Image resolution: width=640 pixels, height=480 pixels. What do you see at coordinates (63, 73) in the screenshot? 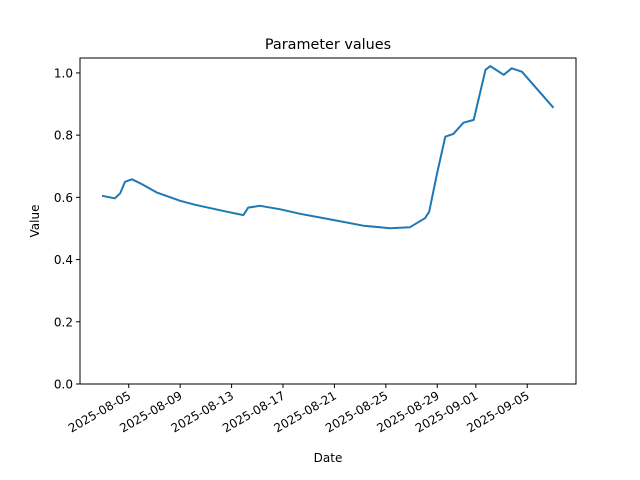
I see `y-tick-label: 1.0` at bounding box center [63, 73].